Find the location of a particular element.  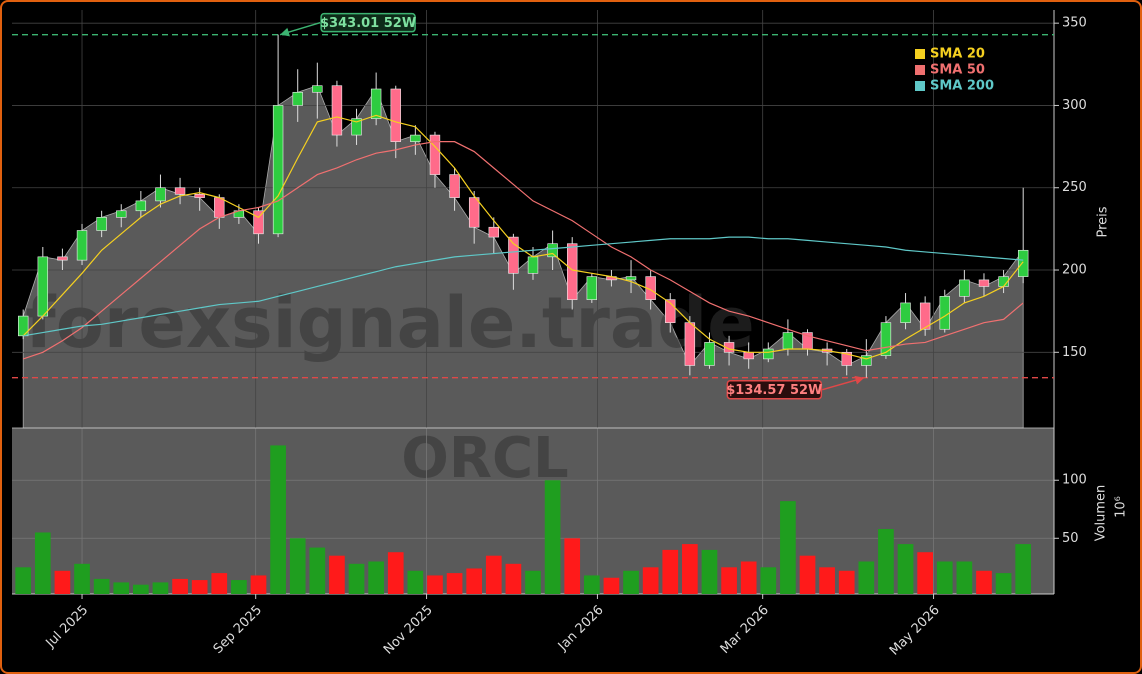

sma-line is located at coordinates (523, 286).